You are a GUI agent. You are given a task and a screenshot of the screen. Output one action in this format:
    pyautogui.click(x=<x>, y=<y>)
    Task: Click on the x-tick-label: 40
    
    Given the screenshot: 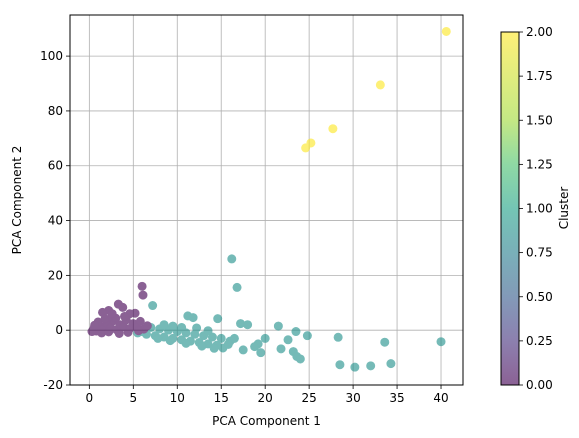 What is the action you would take?
    pyautogui.click(x=440, y=398)
    